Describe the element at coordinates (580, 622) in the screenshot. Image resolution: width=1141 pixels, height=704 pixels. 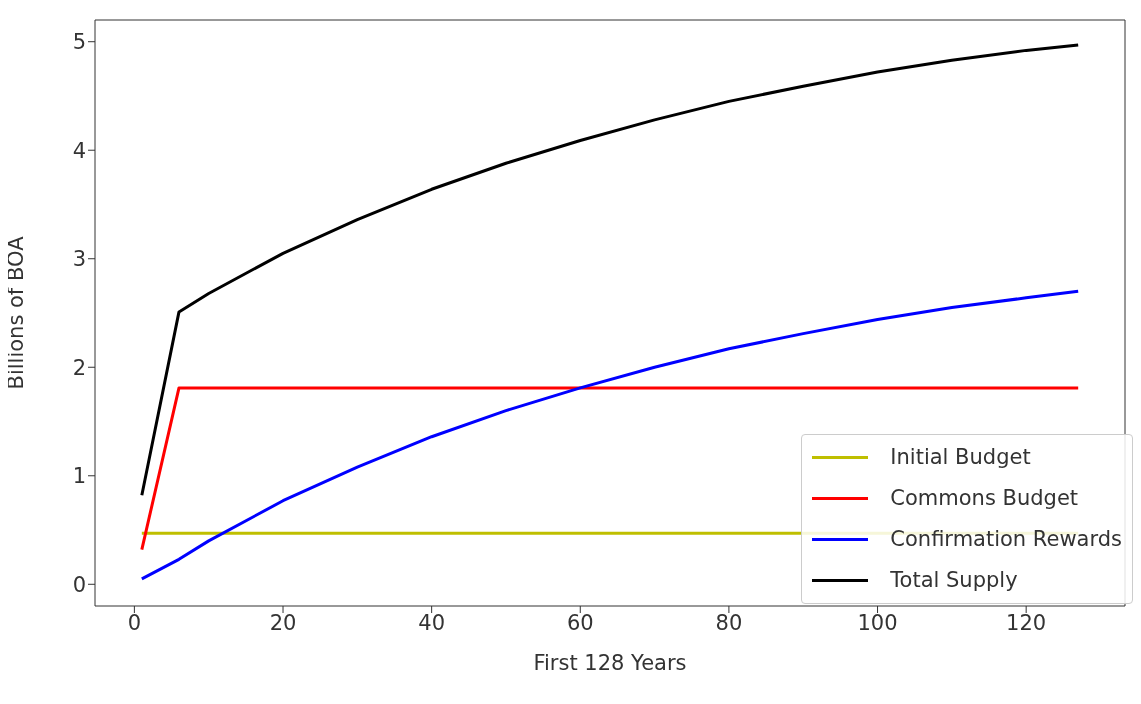
I see `x-tick-label: 60` at that location.